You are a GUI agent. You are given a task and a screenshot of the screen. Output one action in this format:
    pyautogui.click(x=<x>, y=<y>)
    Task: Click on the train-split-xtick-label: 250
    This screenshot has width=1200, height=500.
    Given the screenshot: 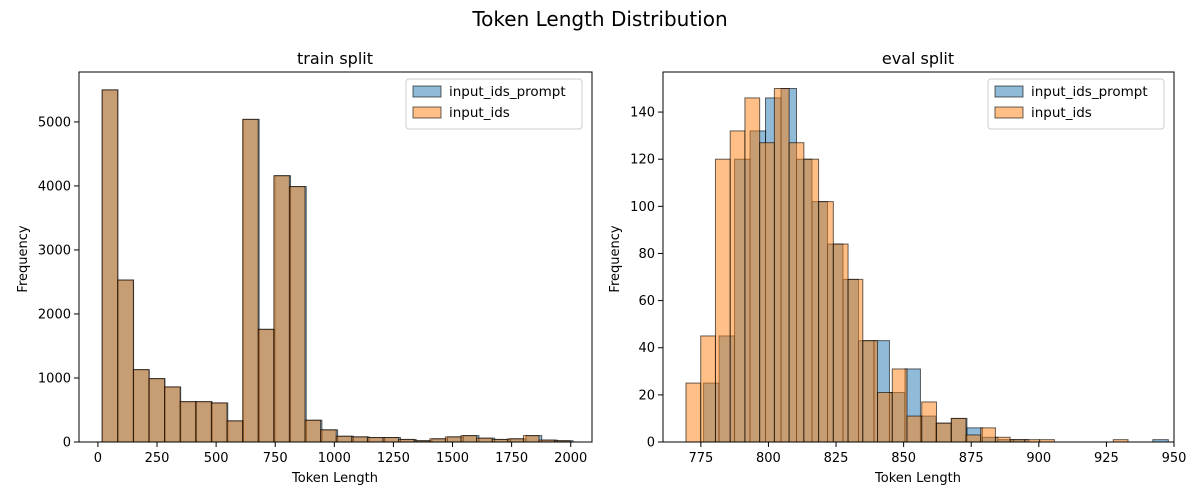 What is the action you would take?
    pyautogui.click(x=157, y=458)
    